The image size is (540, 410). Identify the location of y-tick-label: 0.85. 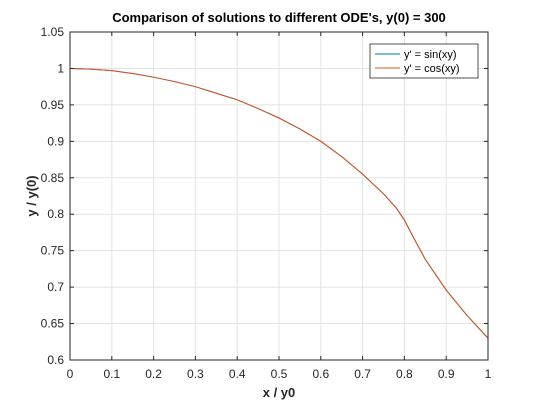
(53, 178).